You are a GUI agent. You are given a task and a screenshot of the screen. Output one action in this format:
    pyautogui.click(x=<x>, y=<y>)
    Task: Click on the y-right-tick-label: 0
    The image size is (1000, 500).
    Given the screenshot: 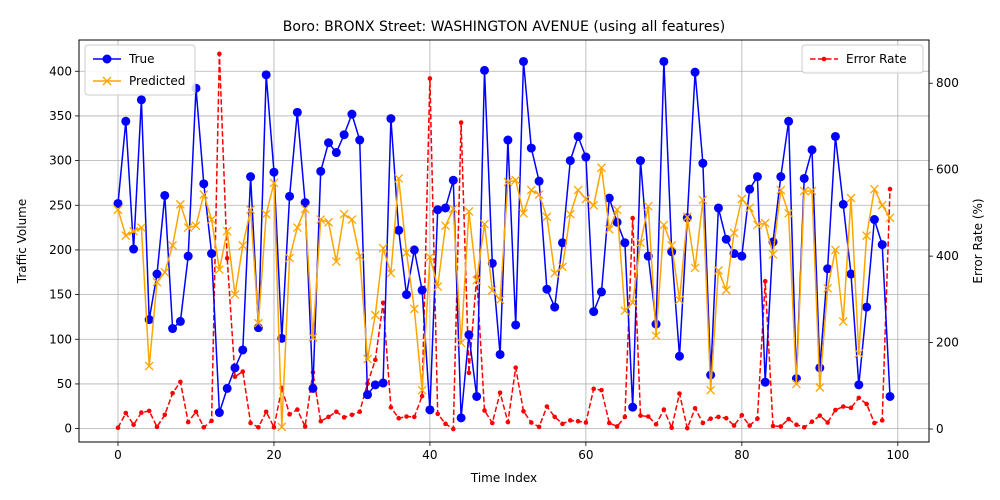 What is the action you would take?
    pyautogui.click(x=940, y=429)
    